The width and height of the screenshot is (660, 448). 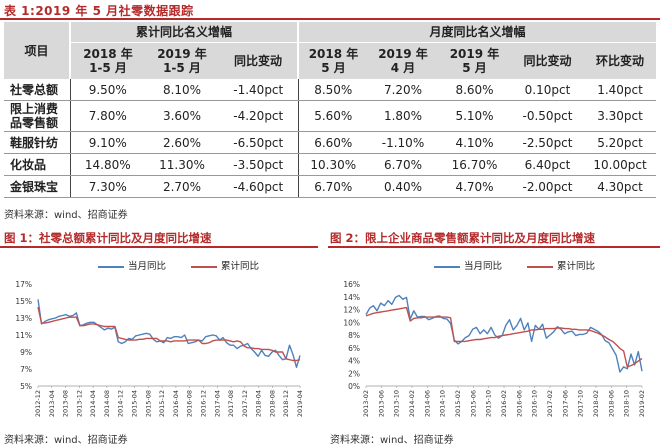 What do you see at coordinates (26, 352) in the screenshot?
I see `y-tick-label: 9%` at bounding box center [26, 352].